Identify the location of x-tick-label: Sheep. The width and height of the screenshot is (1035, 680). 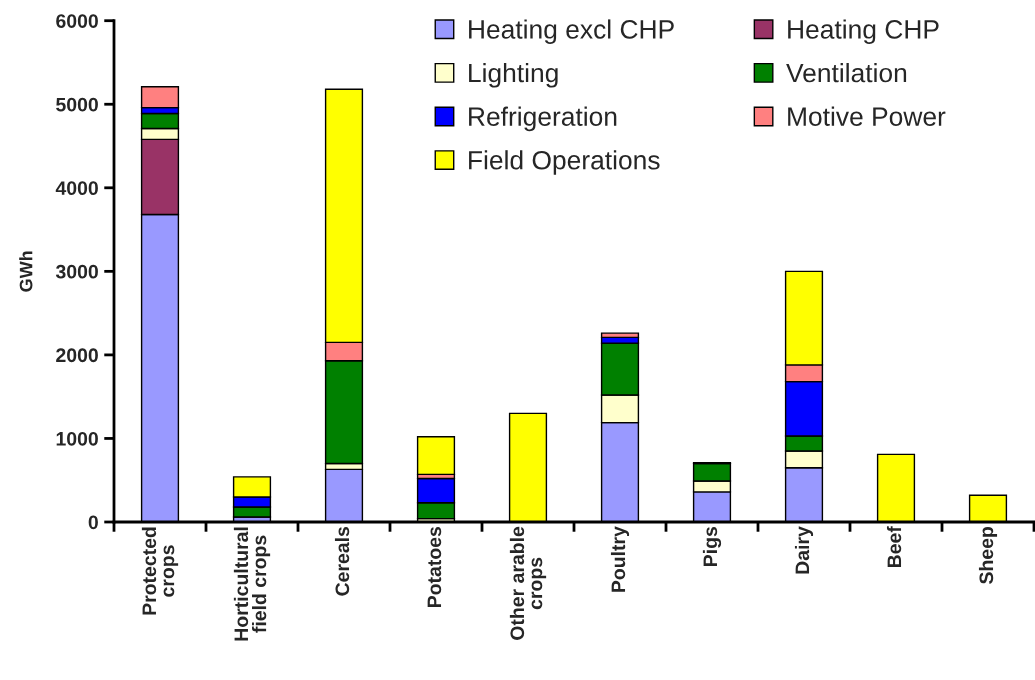
(988, 555).